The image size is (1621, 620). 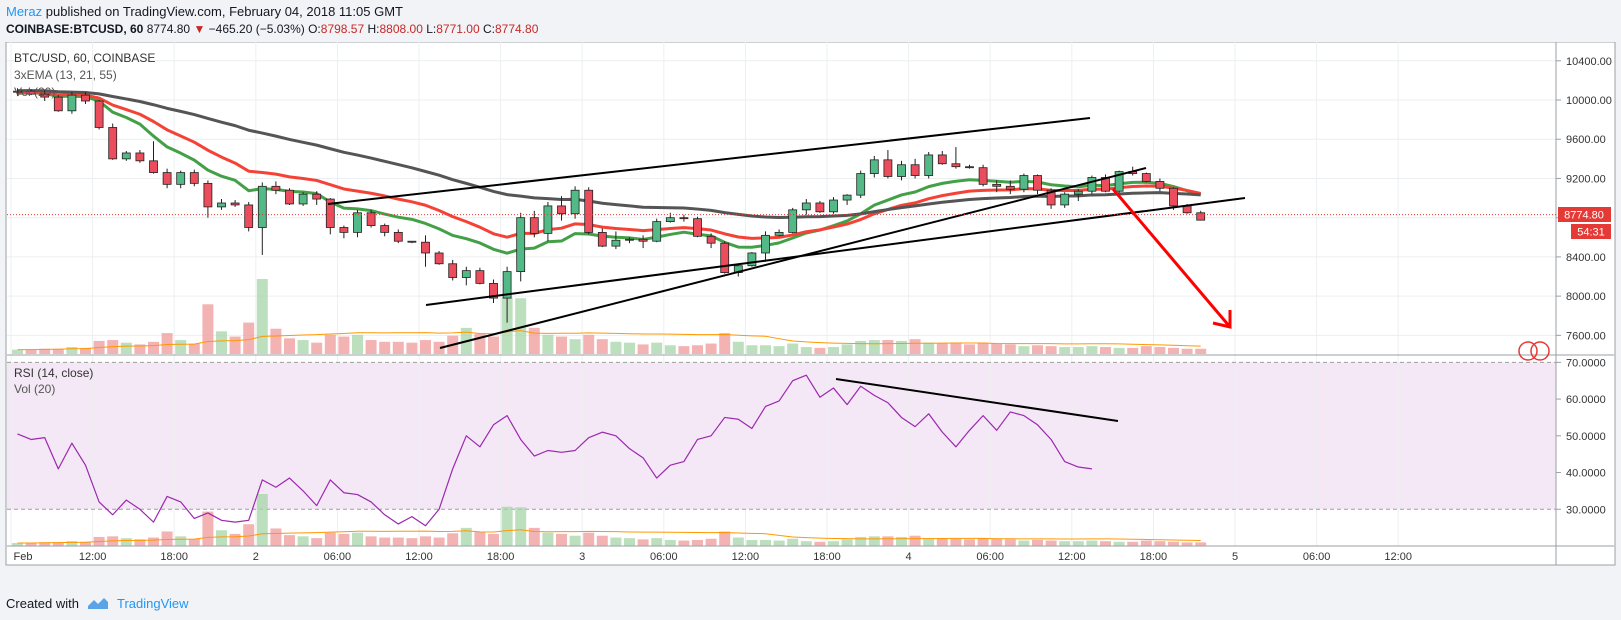 I want to click on rsi-tick-label: 40.0000, so click(x=1586, y=474).